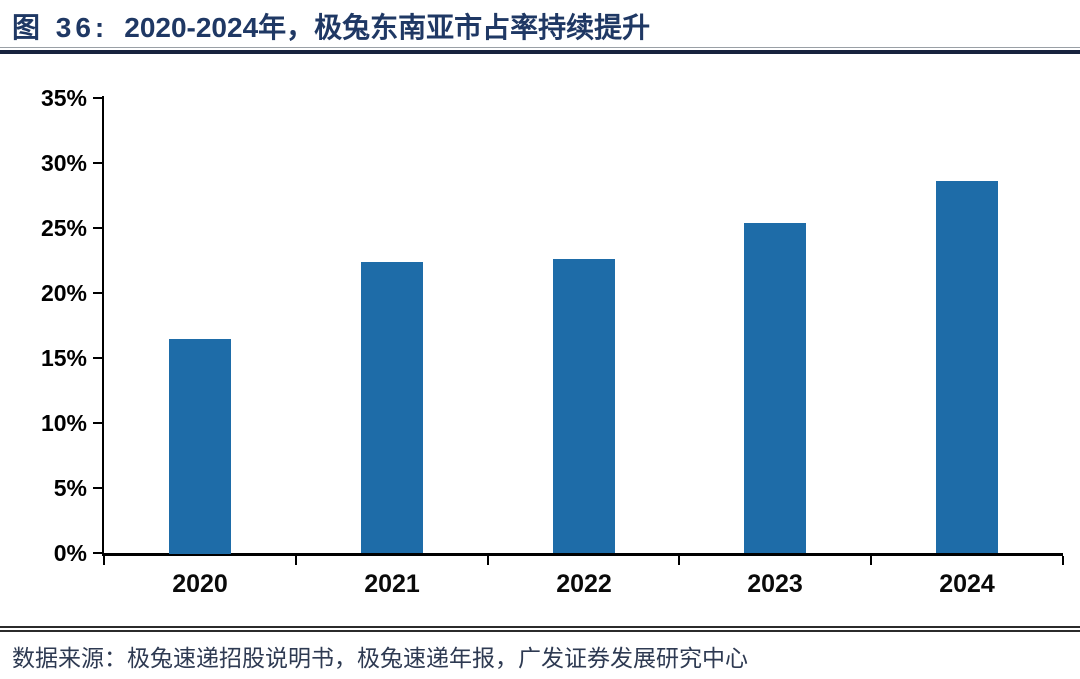 Image resolution: width=1080 pixels, height=679 pixels. Describe the element at coordinates (200, 584) in the screenshot. I see `x-axis-label-2020: 2020` at that location.